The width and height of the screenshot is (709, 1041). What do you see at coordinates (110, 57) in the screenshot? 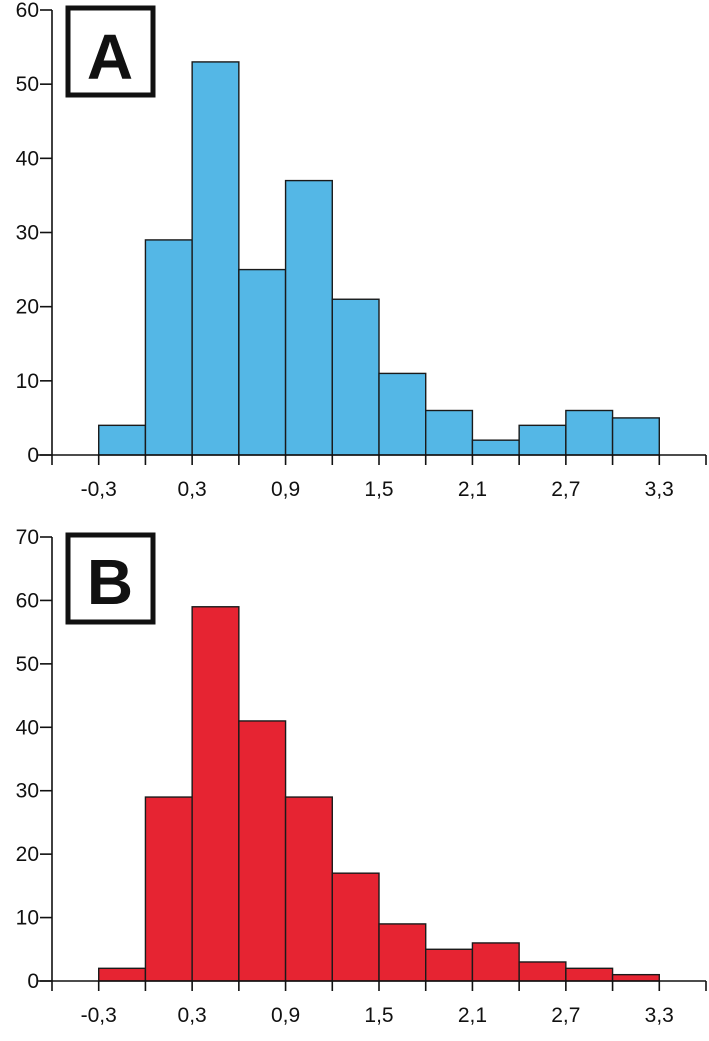
I see `panel-label: A` at bounding box center [110, 57].